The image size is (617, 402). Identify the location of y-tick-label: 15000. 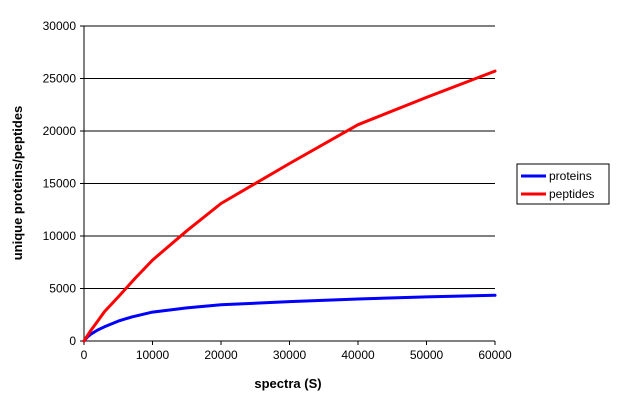
(60, 184).